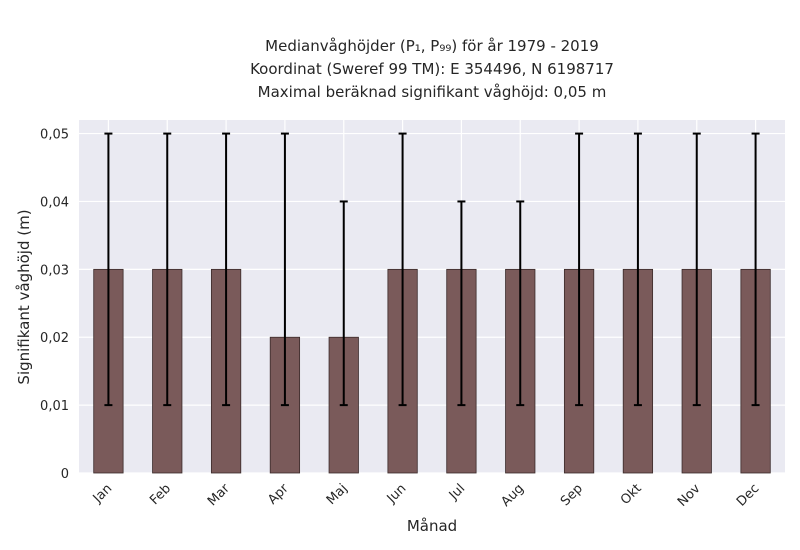  I want to click on x-tick-label: Jan, so click(102, 493).